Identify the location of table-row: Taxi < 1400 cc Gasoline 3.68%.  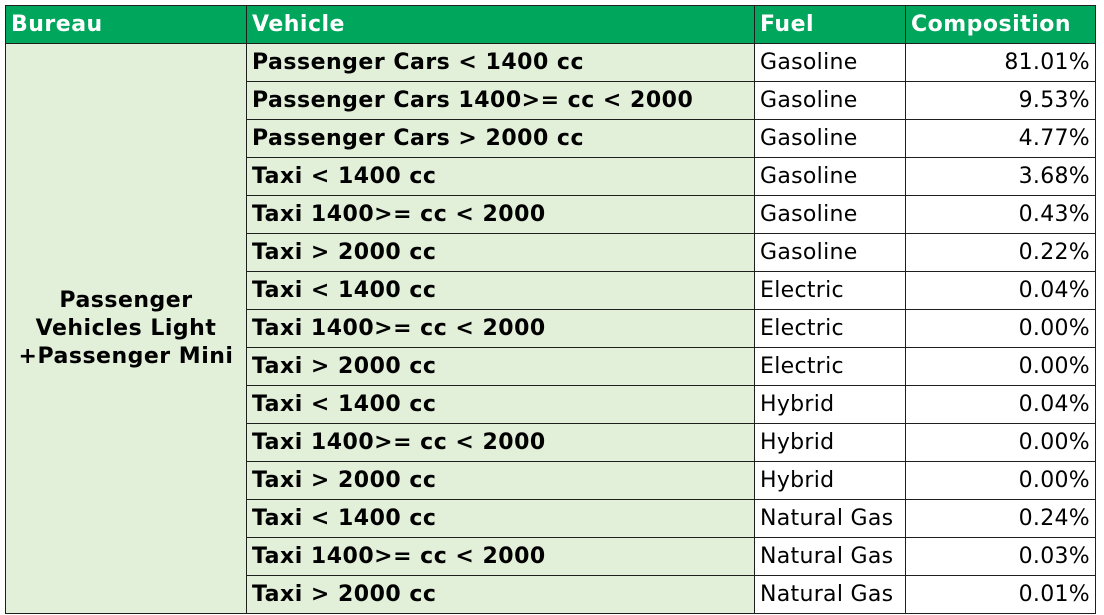
(551, 176).